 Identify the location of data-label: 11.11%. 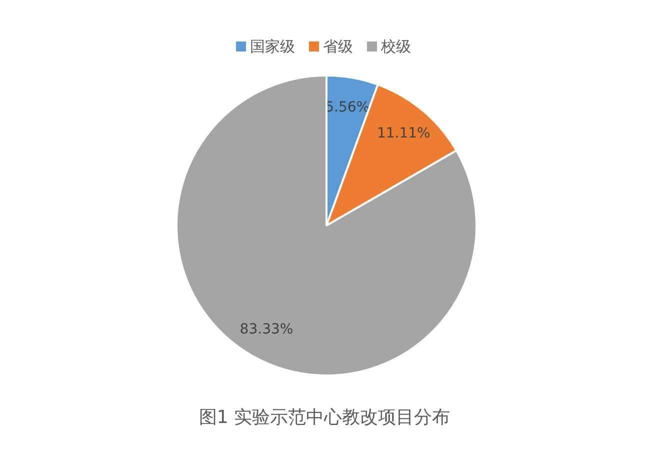
(403, 134).